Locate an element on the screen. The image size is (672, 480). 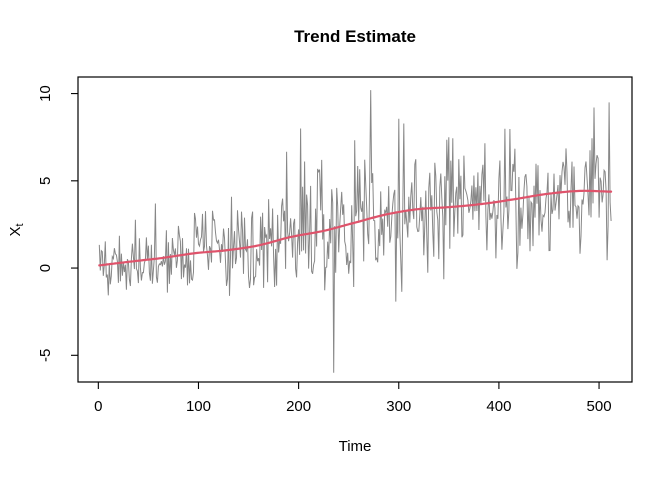
x-axis-tick-label: 0 is located at coordinates (98, 406).